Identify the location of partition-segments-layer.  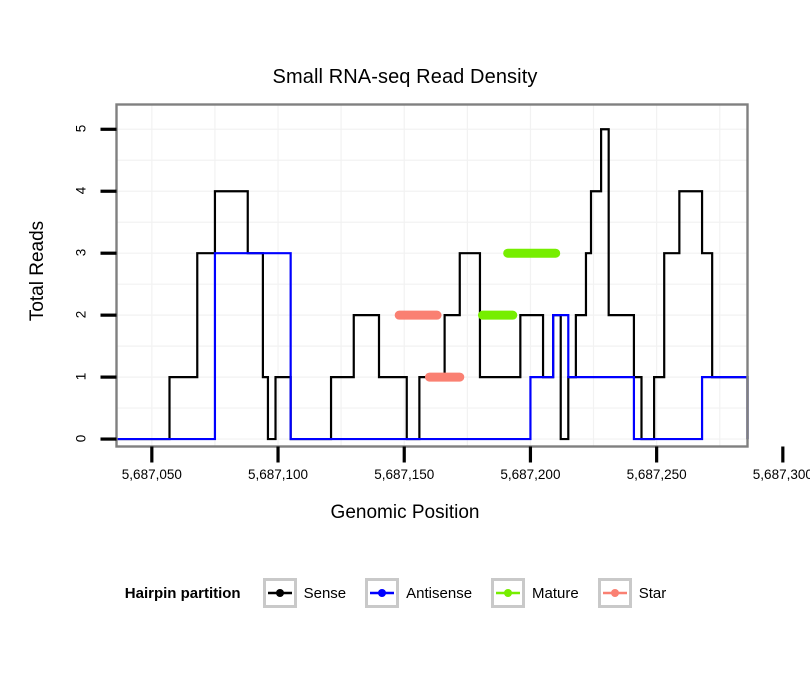
(477, 315).